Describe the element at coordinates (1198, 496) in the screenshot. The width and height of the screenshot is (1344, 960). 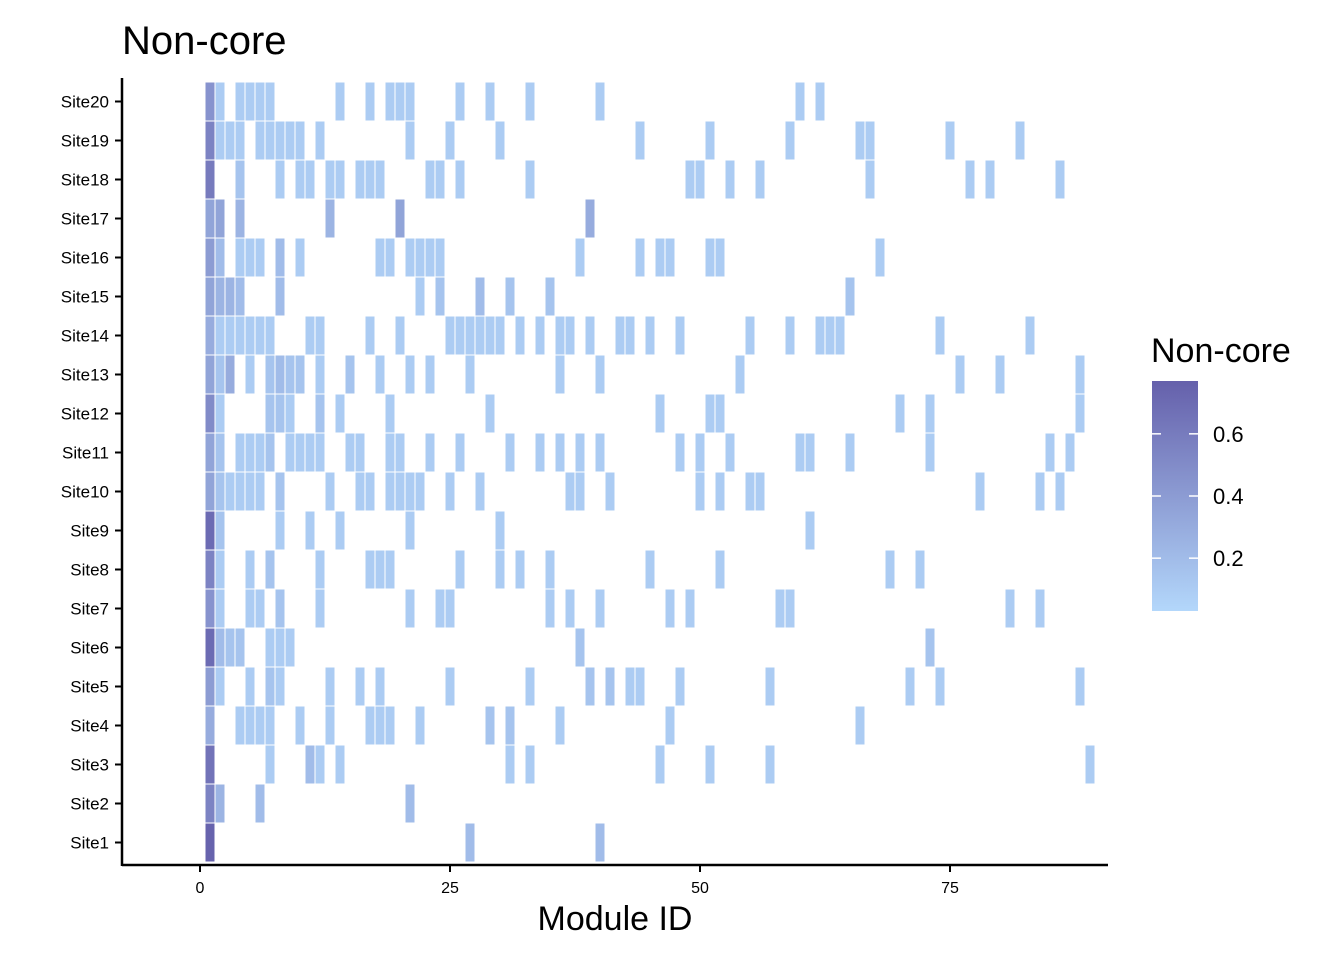
I see `legend-ticks: 0.2 0.4 0.6` at that location.